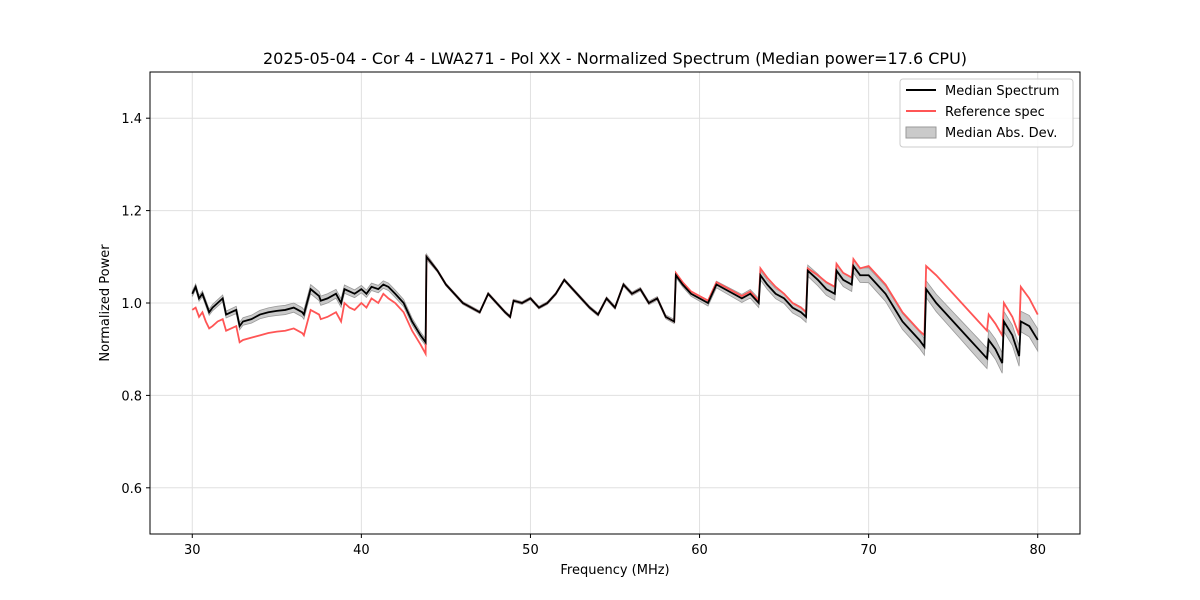 Image resolution: width=1200 pixels, height=600 pixels. I want to click on median-spectrum-line, so click(615, 309).